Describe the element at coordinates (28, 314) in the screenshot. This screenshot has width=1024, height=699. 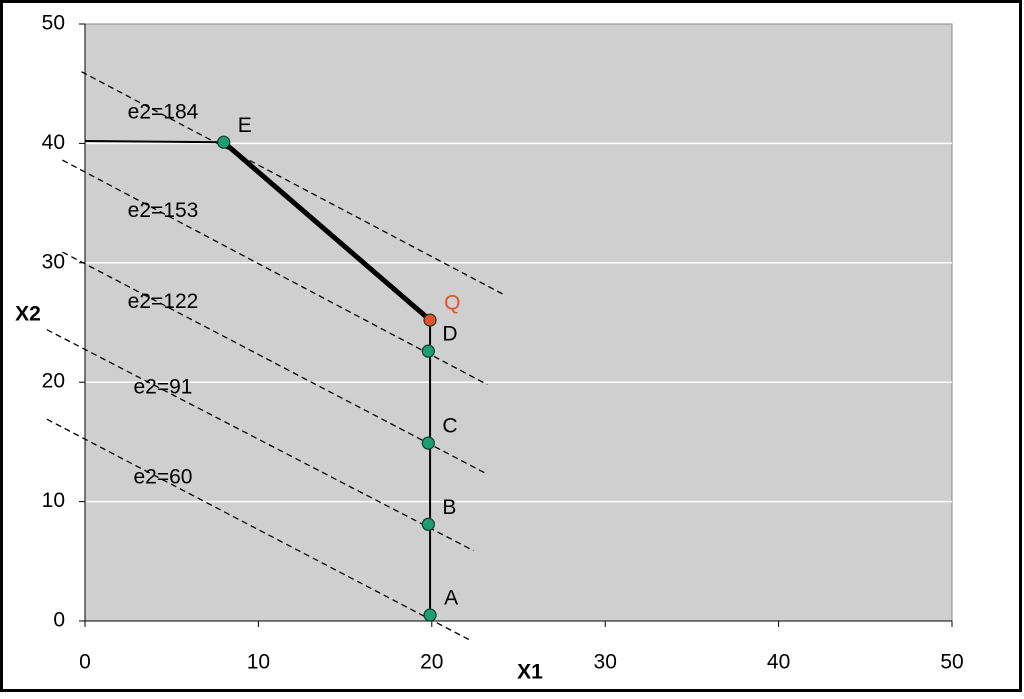
I see `y-axis-label: X2` at that location.